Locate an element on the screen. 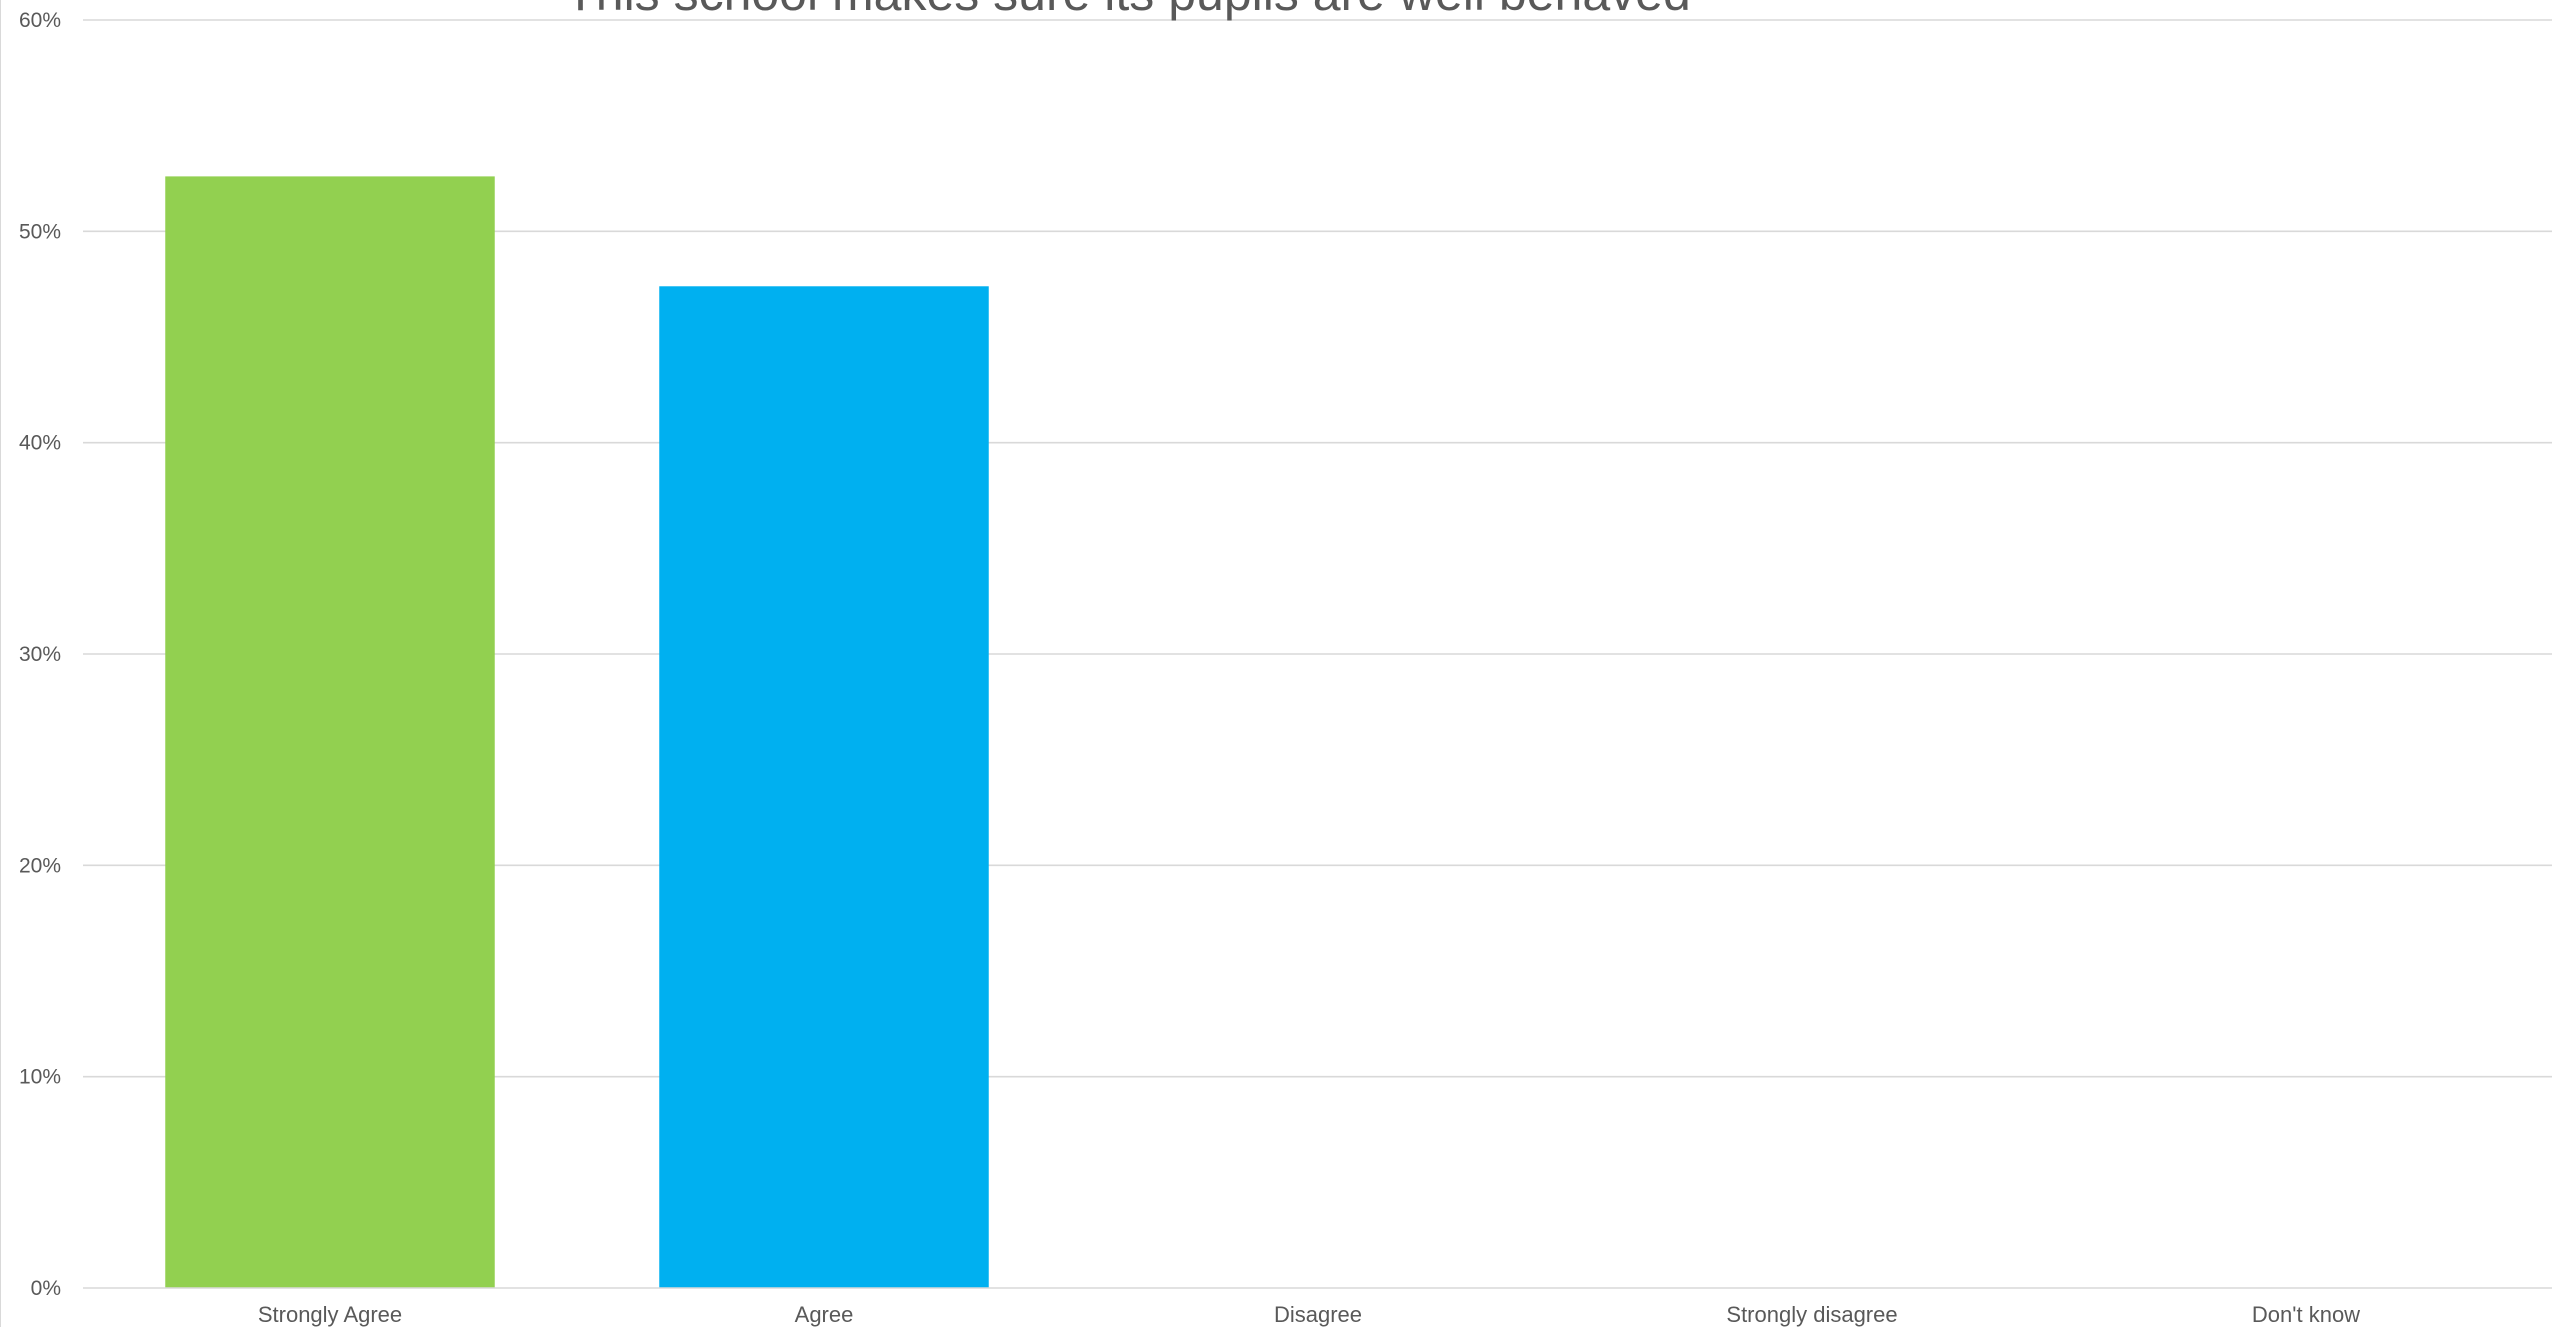  y-tick-label: 60% is located at coordinates (40, 20).